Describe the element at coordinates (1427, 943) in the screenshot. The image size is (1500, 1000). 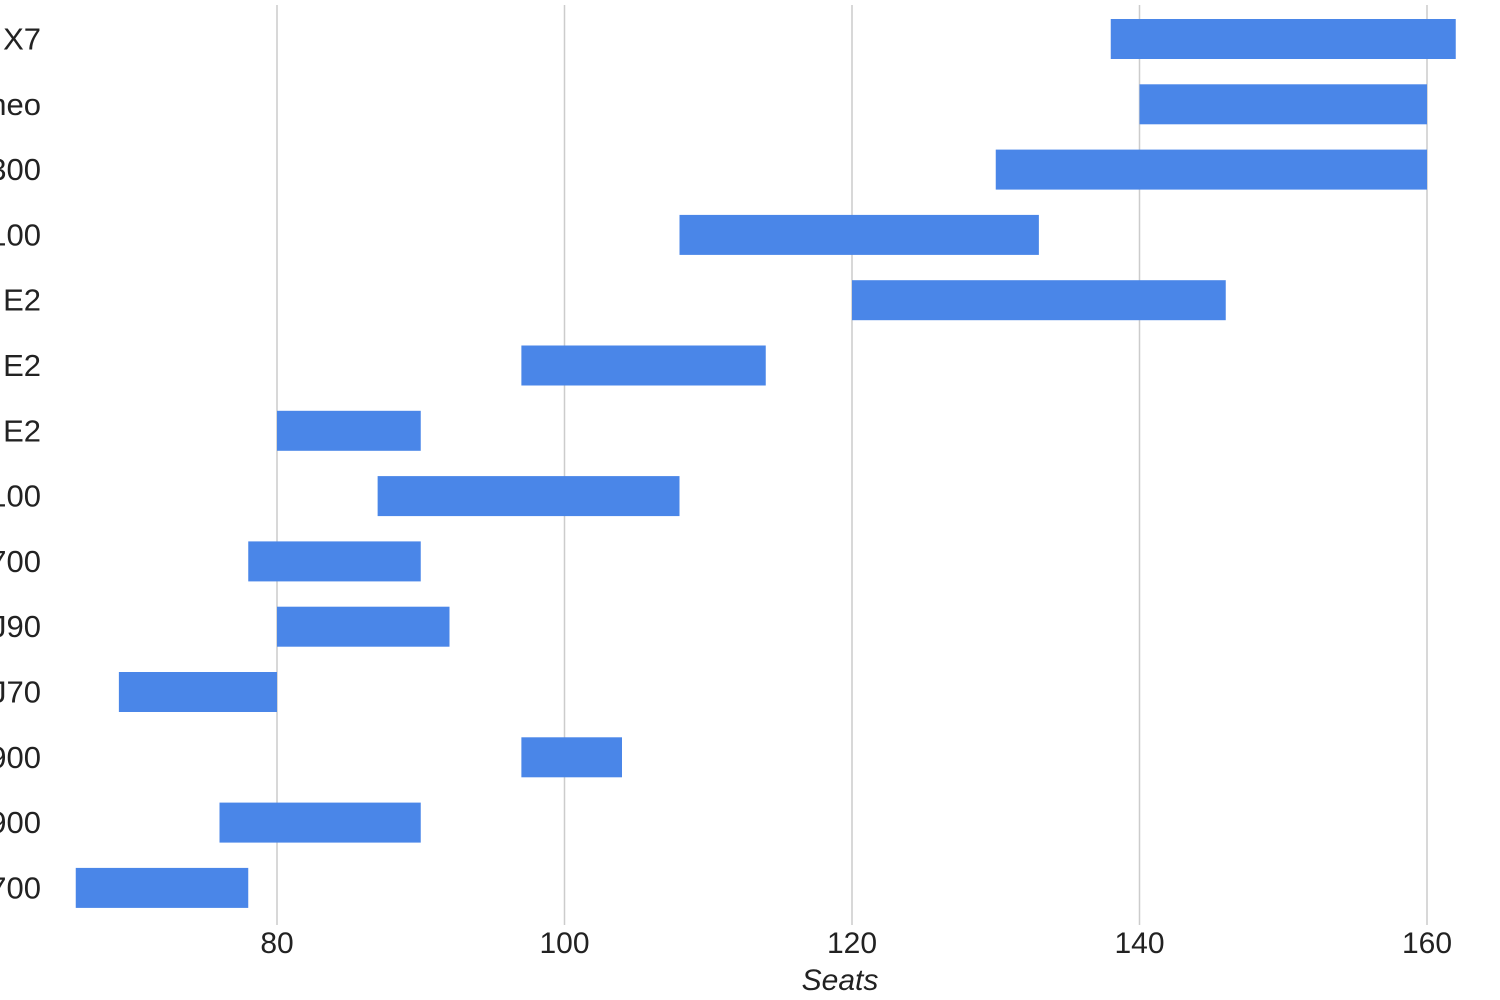
I see `x-tick-label-160: 160` at that location.